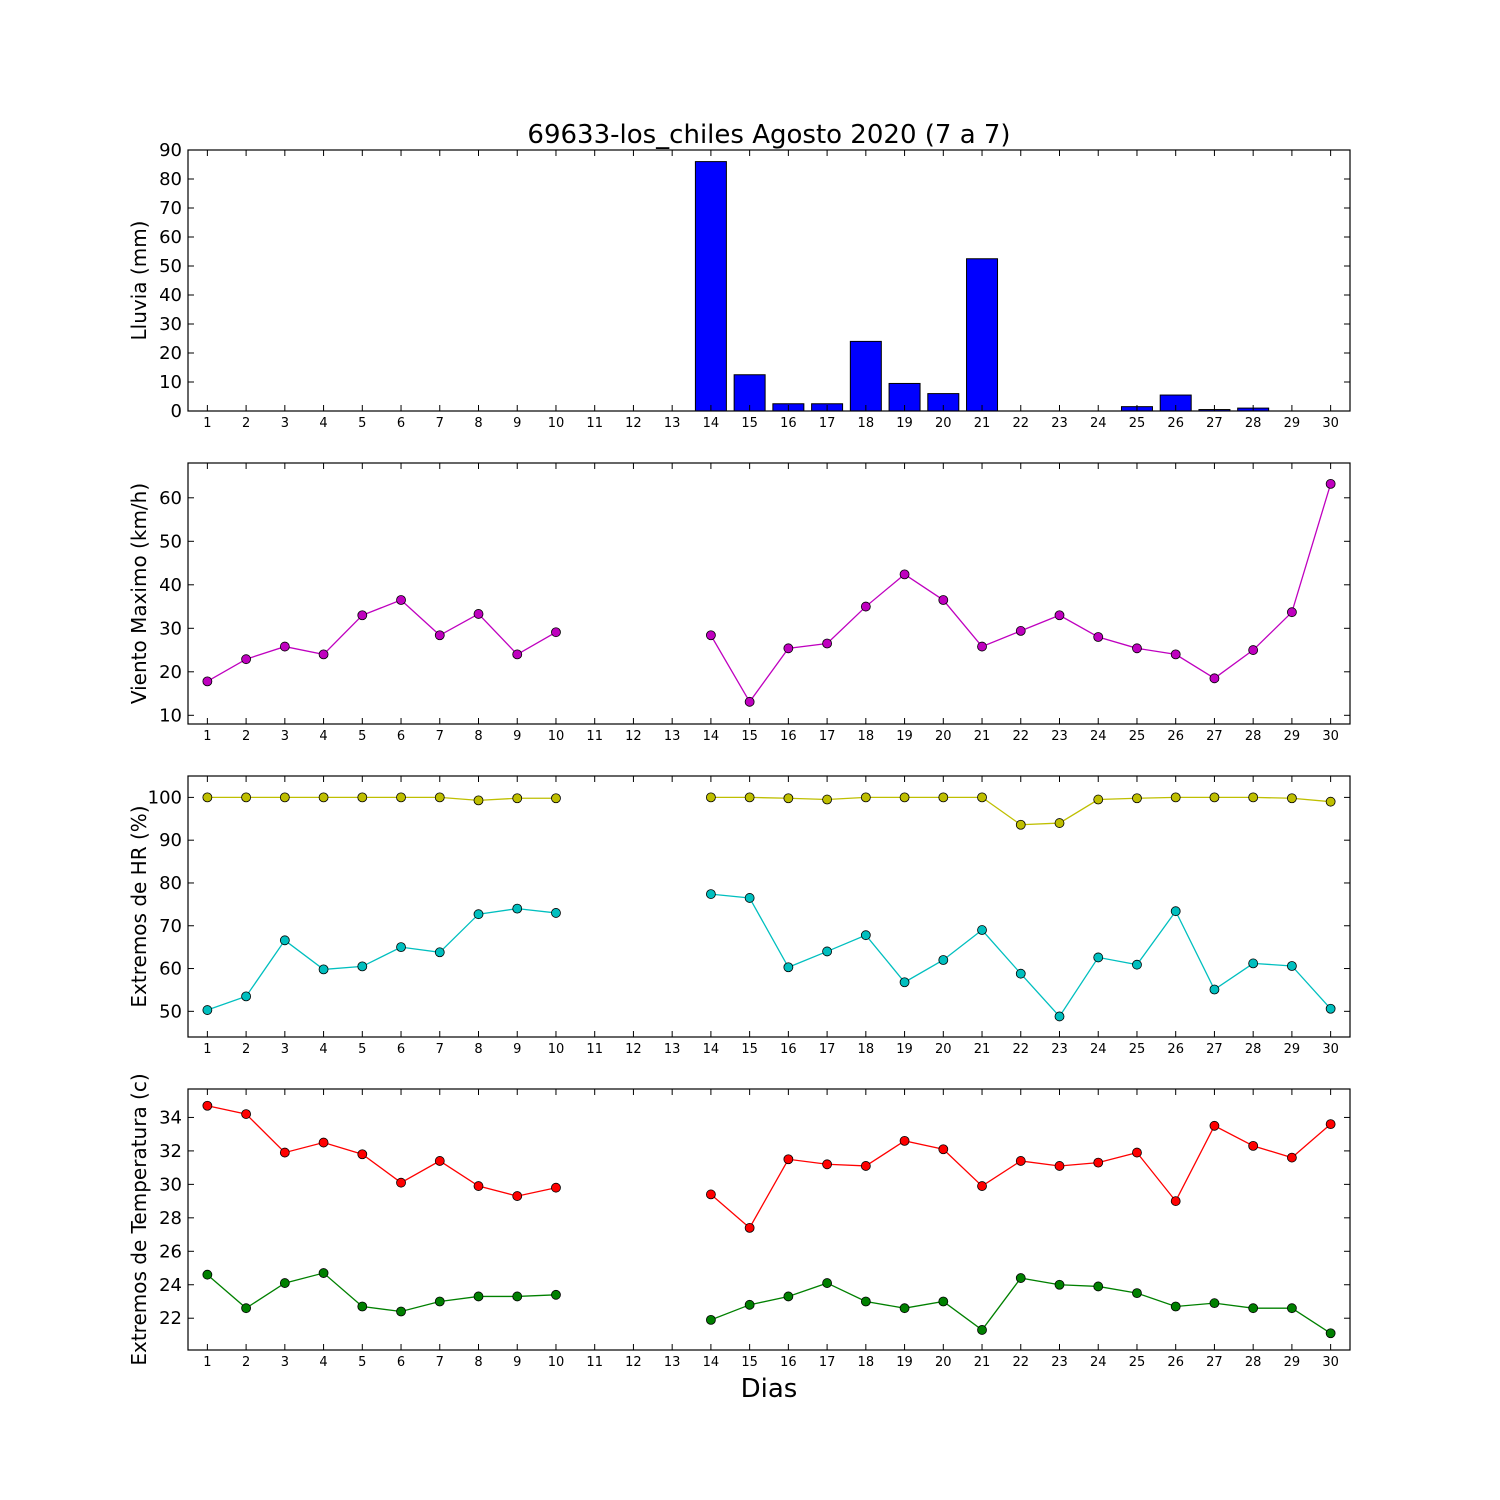  What do you see at coordinates (1098, 1362) in the screenshot?
I see `temperature-x-tick-label: 24` at bounding box center [1098, 1362].